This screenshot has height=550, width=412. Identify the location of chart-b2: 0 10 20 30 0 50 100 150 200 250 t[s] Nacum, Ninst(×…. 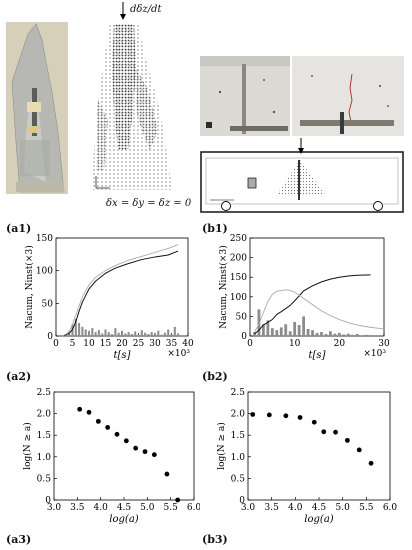
(304, 297).